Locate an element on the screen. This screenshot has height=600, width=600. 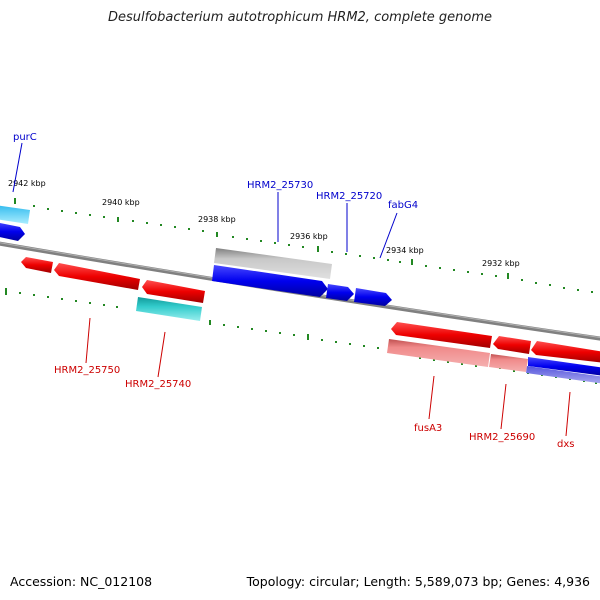
accession-text: Accession: NC_012108 is located at coordinates (81, 581).